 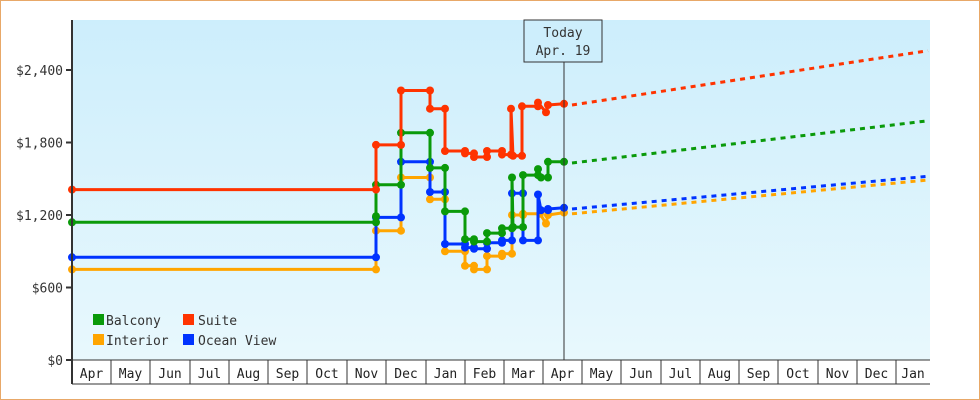 What do you see at coordinates (288, 374) in the screenshot?
I see `x-month-label: Sep` at bounding box center [288, 374].